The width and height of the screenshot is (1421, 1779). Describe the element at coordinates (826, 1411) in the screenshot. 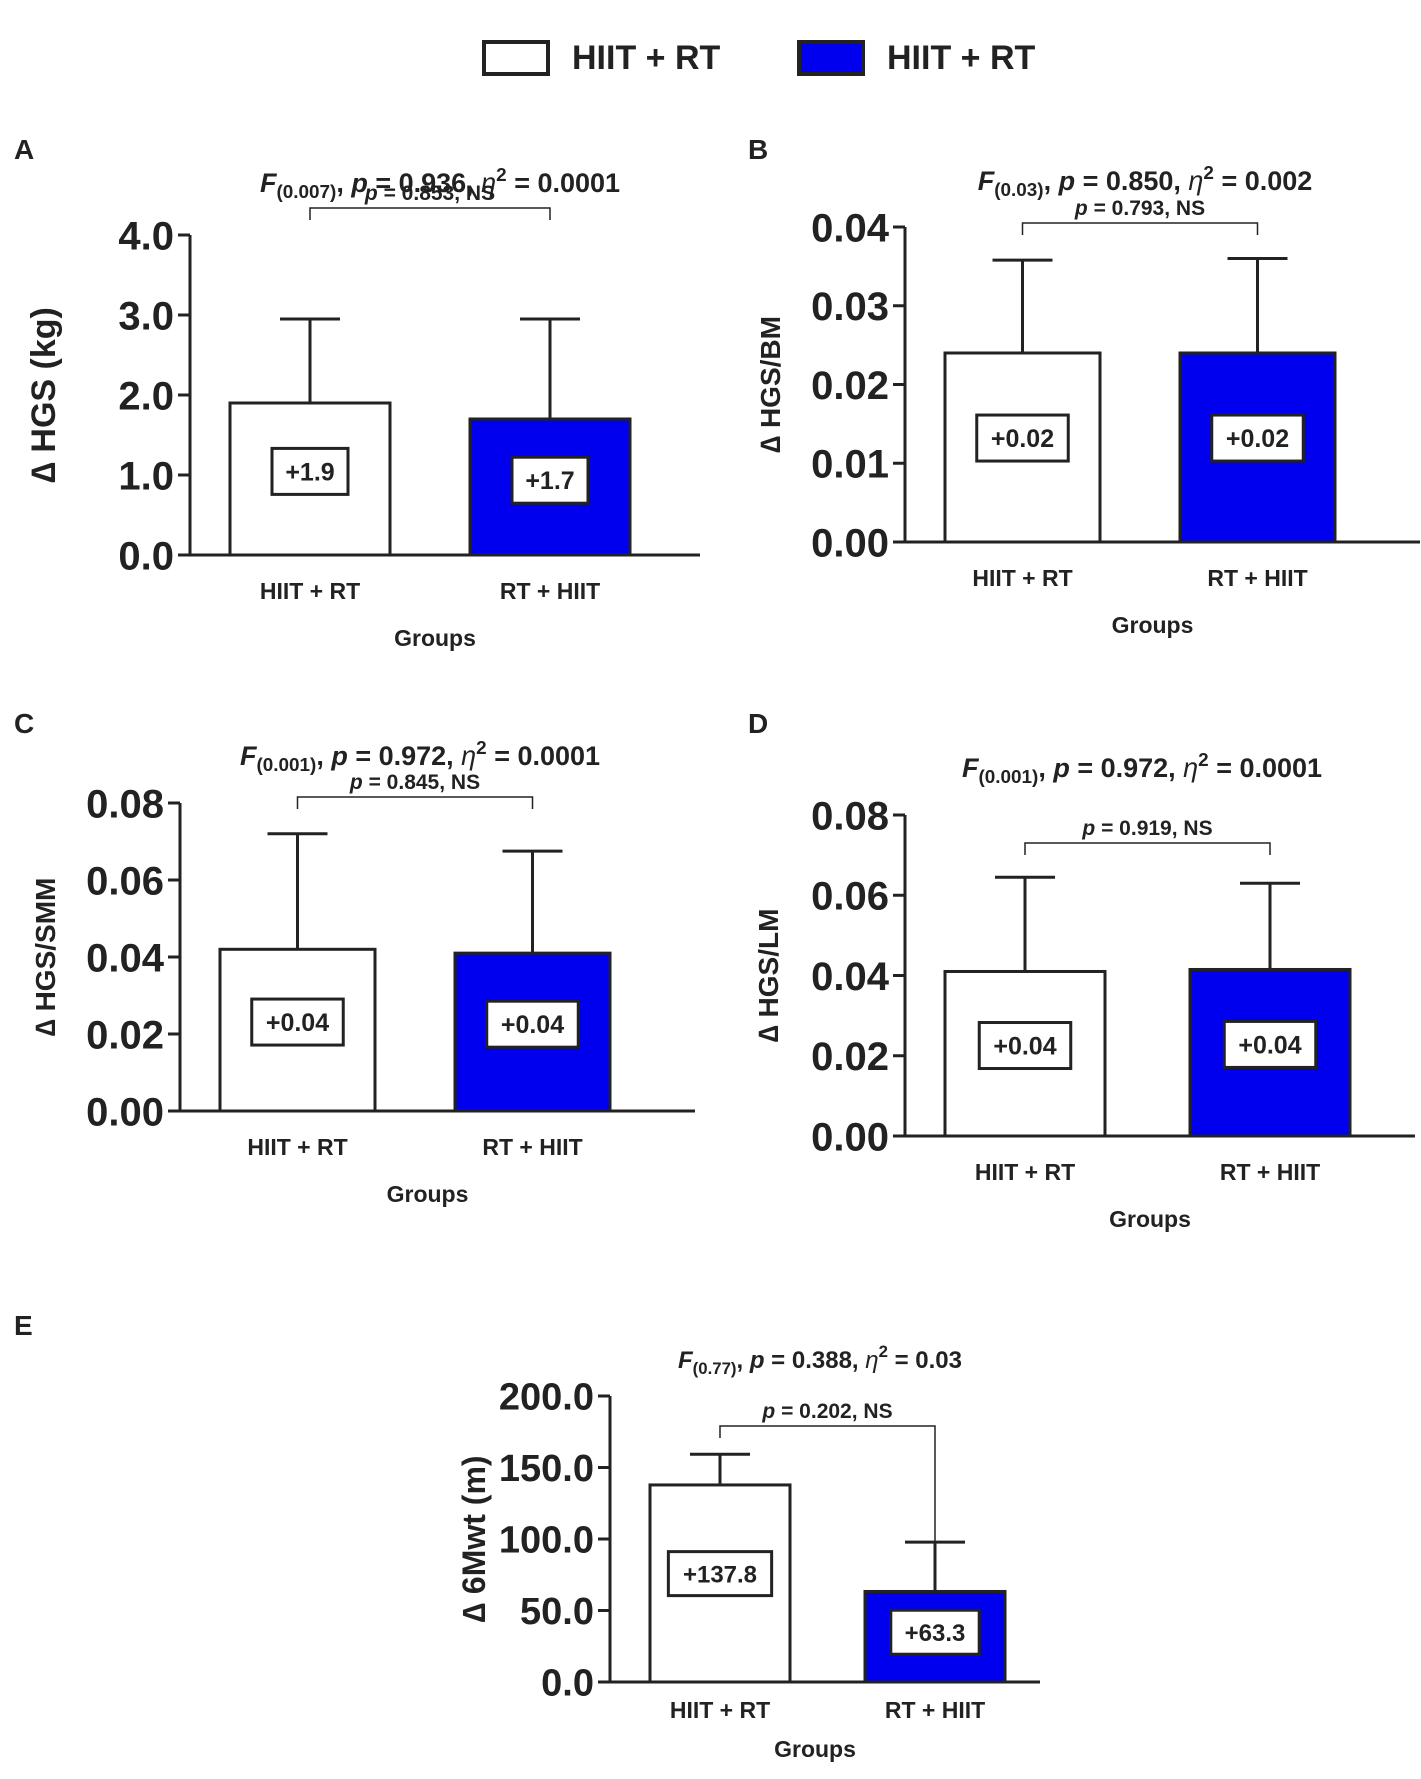

I see `comparison-label: p = 0.202, NS` at that location.